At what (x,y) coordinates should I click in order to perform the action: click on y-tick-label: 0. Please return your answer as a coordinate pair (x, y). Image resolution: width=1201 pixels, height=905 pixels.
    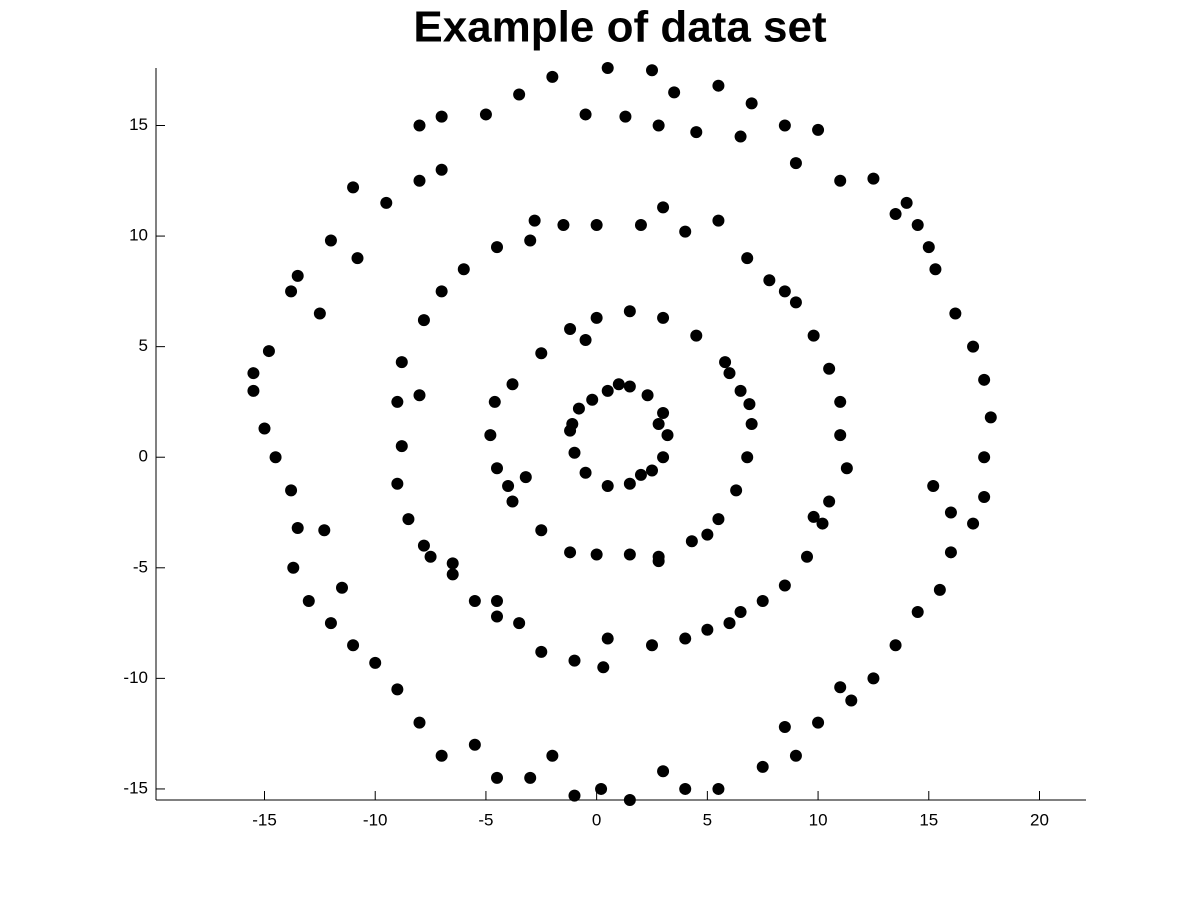
    Looking at the image, I should click on (143, 456).